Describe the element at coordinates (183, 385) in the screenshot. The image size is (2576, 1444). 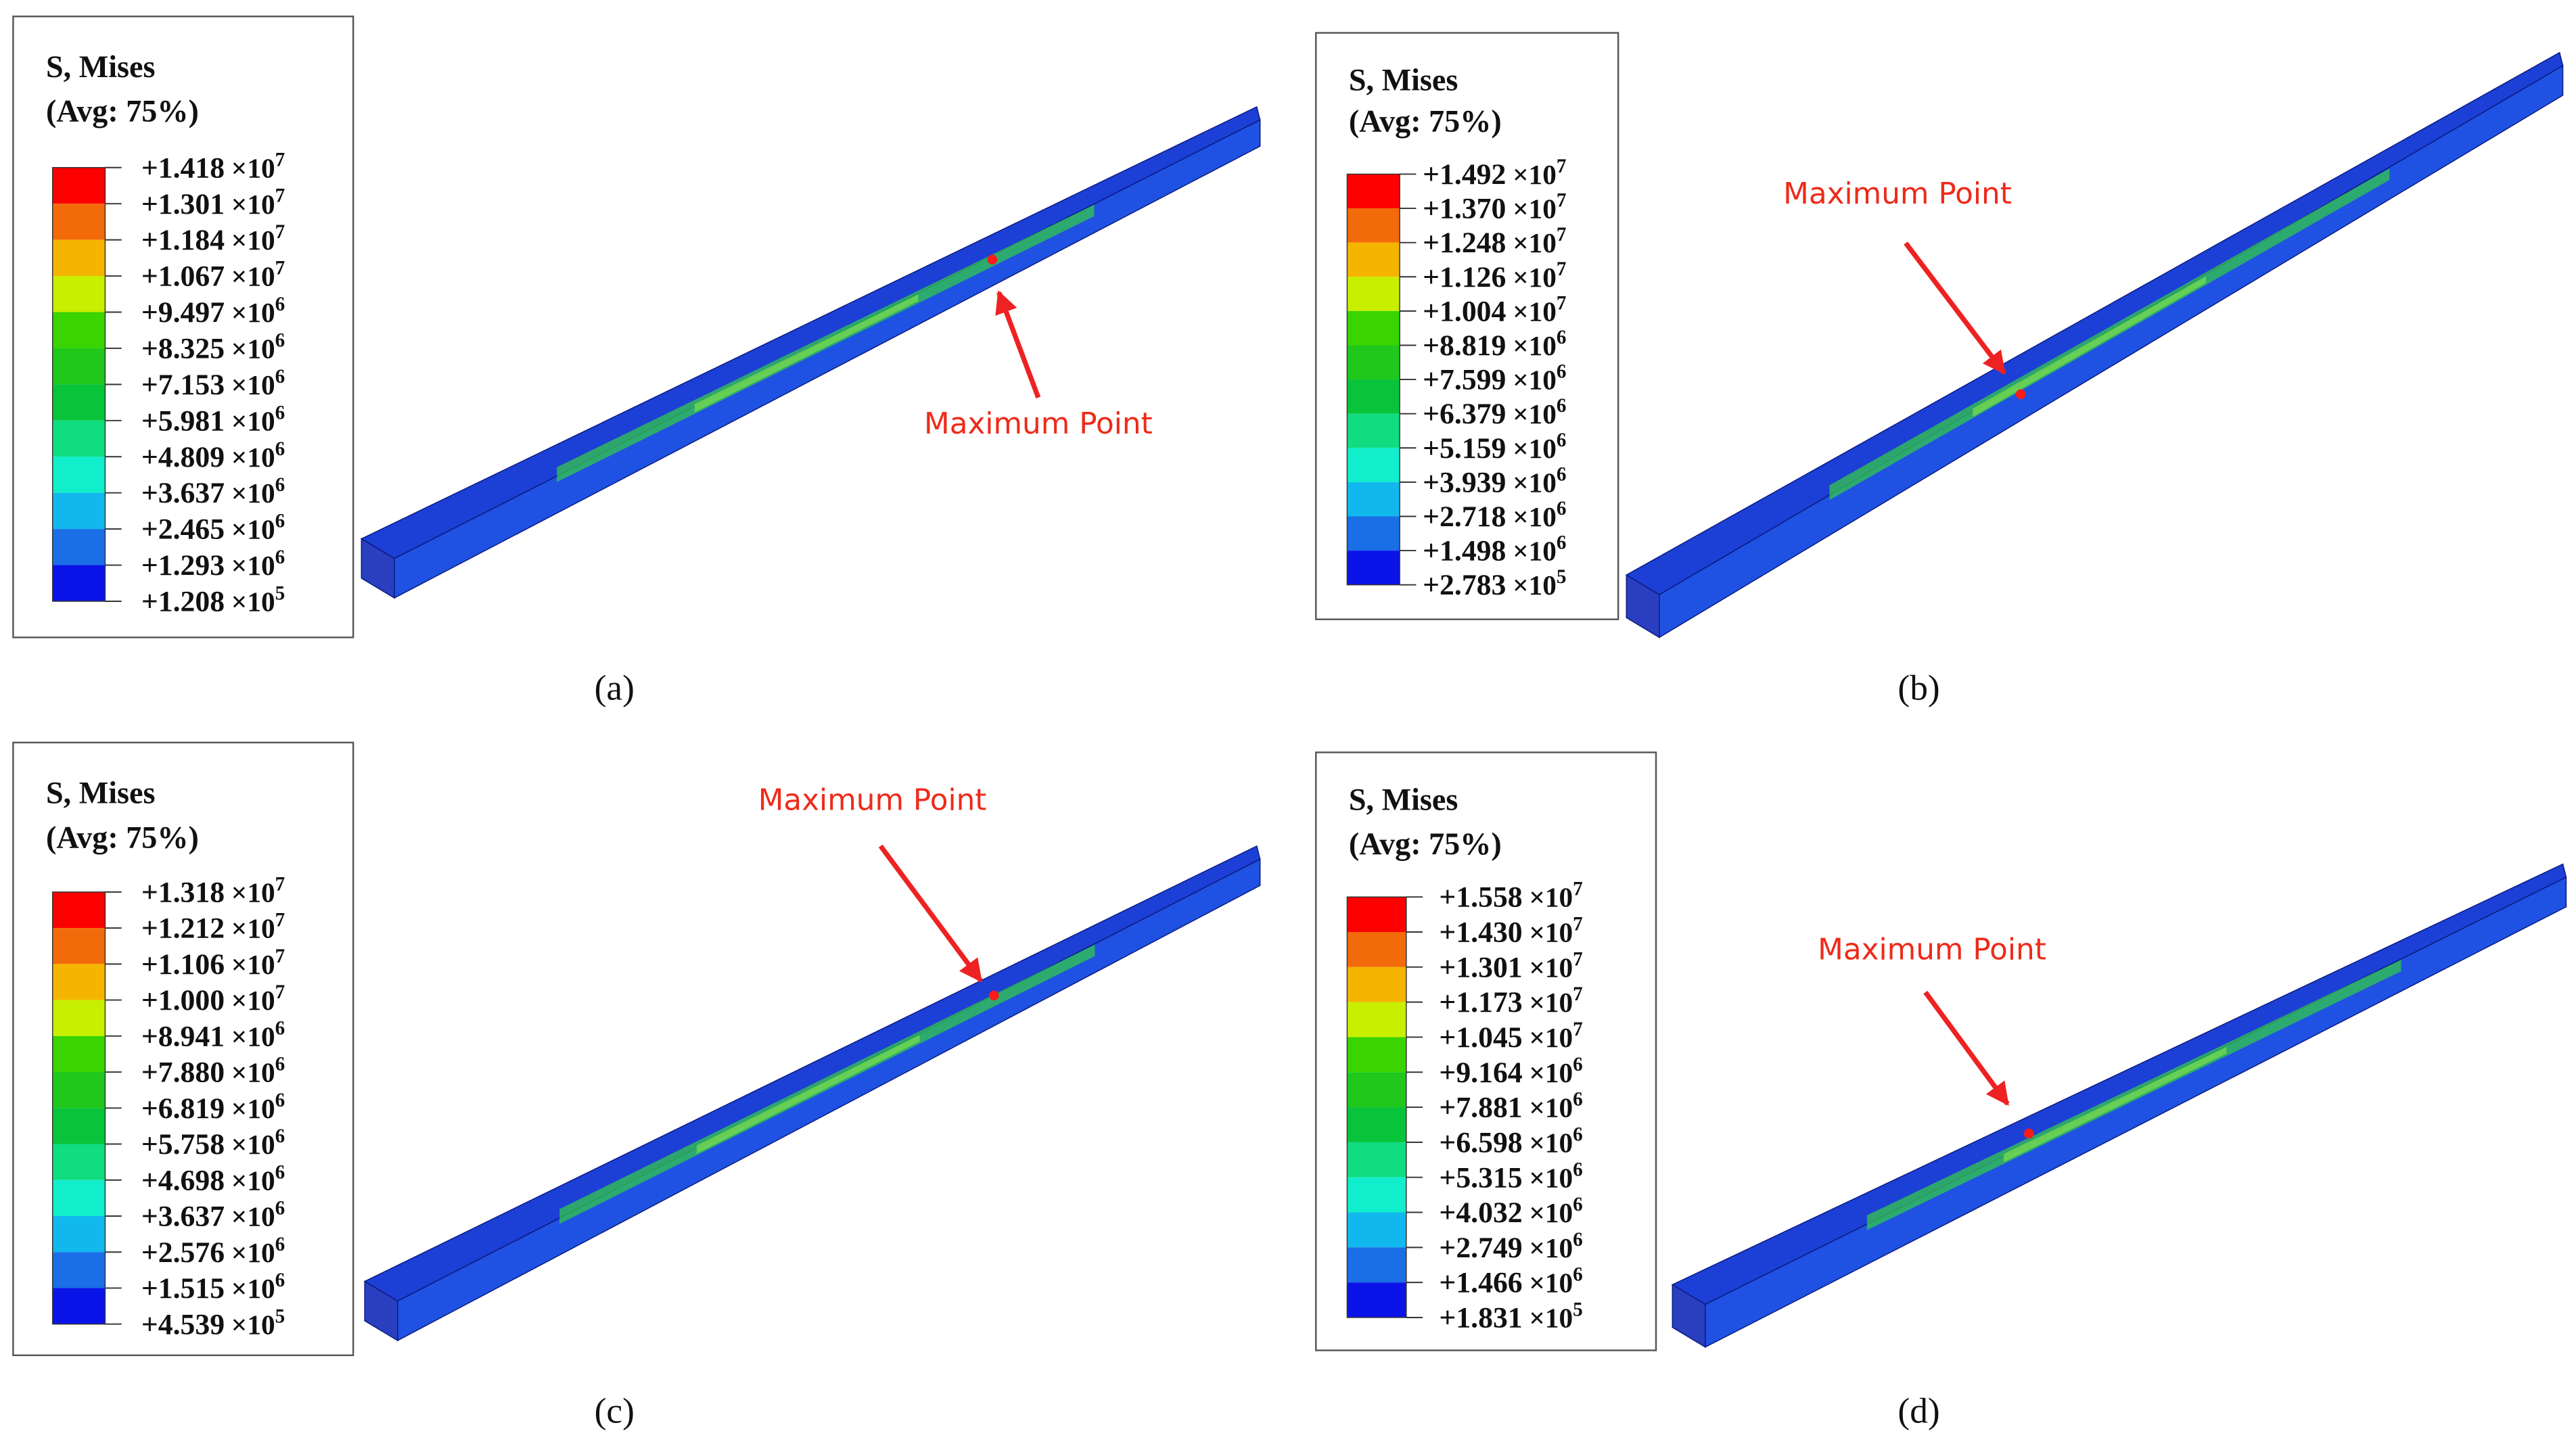
I see `legend-mantissa: +7.153` at that location.